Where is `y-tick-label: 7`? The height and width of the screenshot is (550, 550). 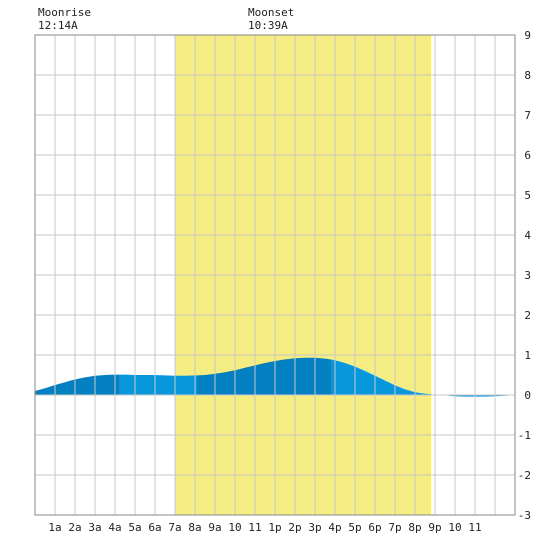
y-tick-label: 7 is located at coordinates (527, 115).